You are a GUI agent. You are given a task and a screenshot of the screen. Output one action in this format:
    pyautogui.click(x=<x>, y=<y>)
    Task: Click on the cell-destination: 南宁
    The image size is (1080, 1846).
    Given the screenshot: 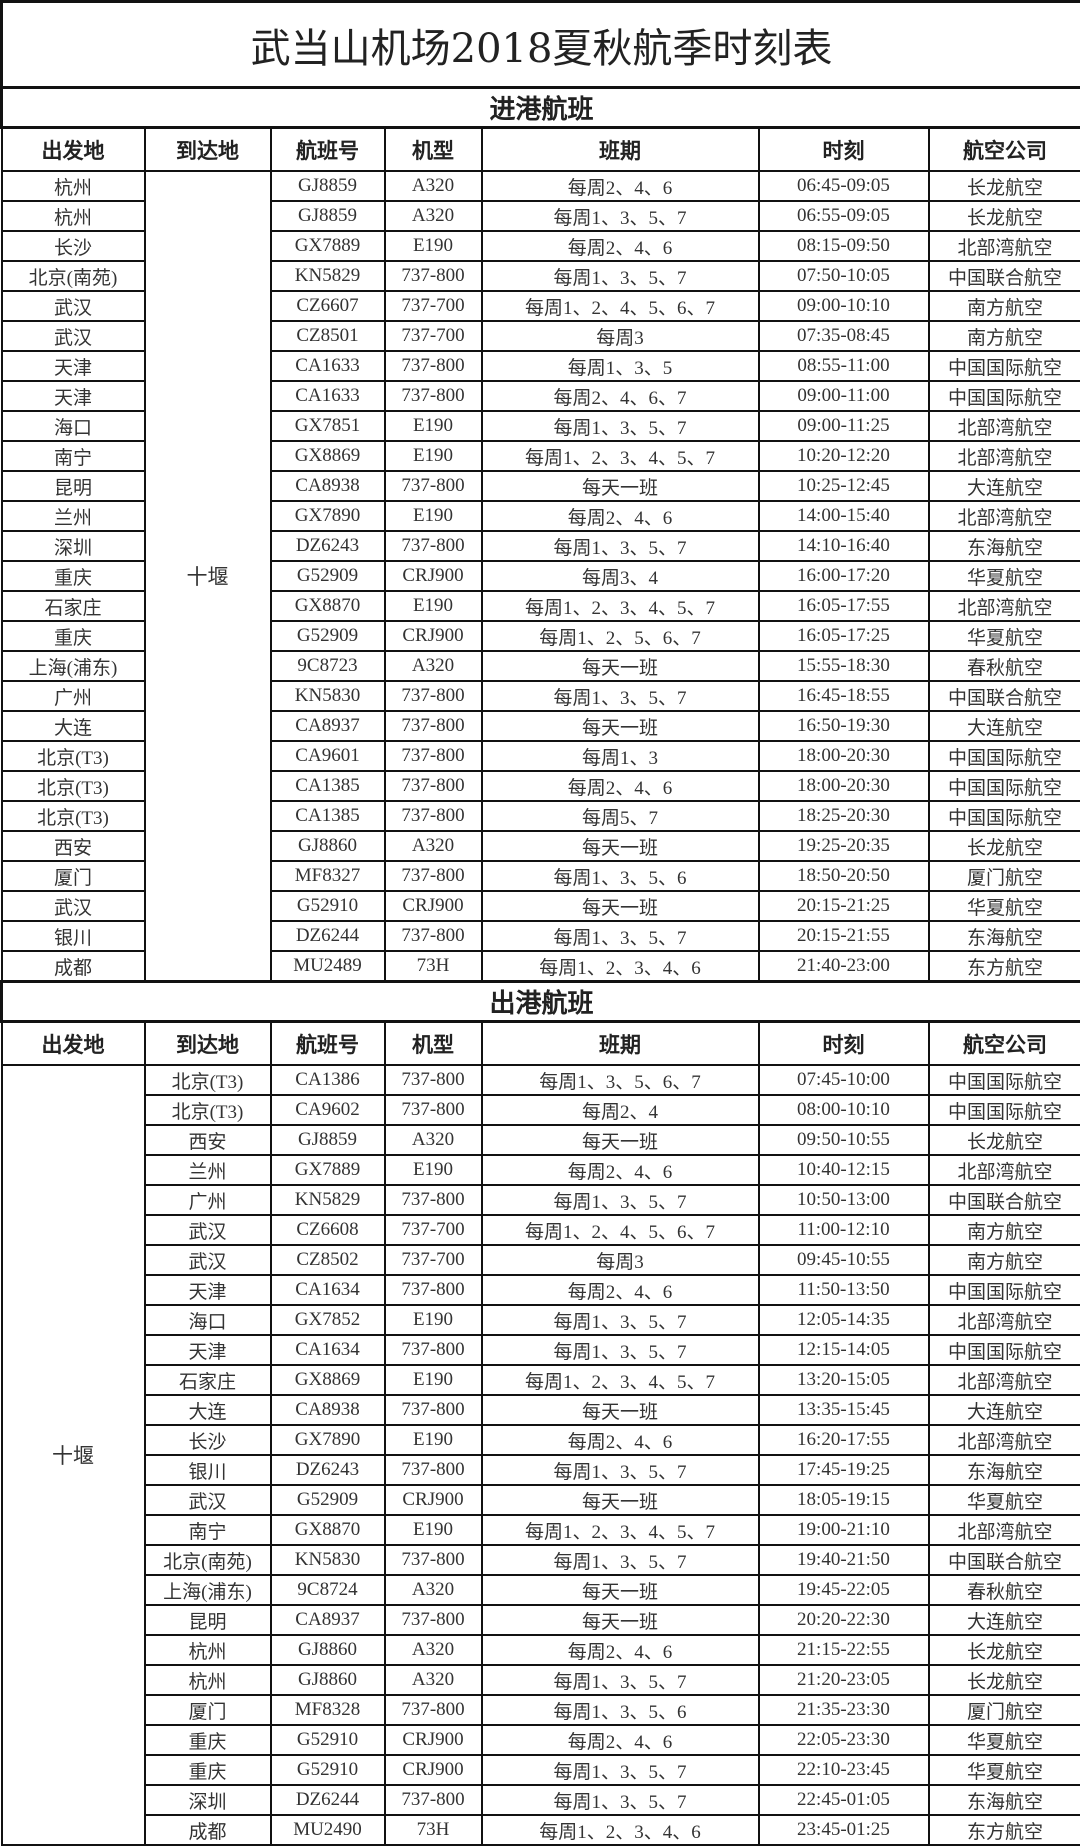 What is the action you would take?
    pyautogui.click(x=208, y=1530)
    